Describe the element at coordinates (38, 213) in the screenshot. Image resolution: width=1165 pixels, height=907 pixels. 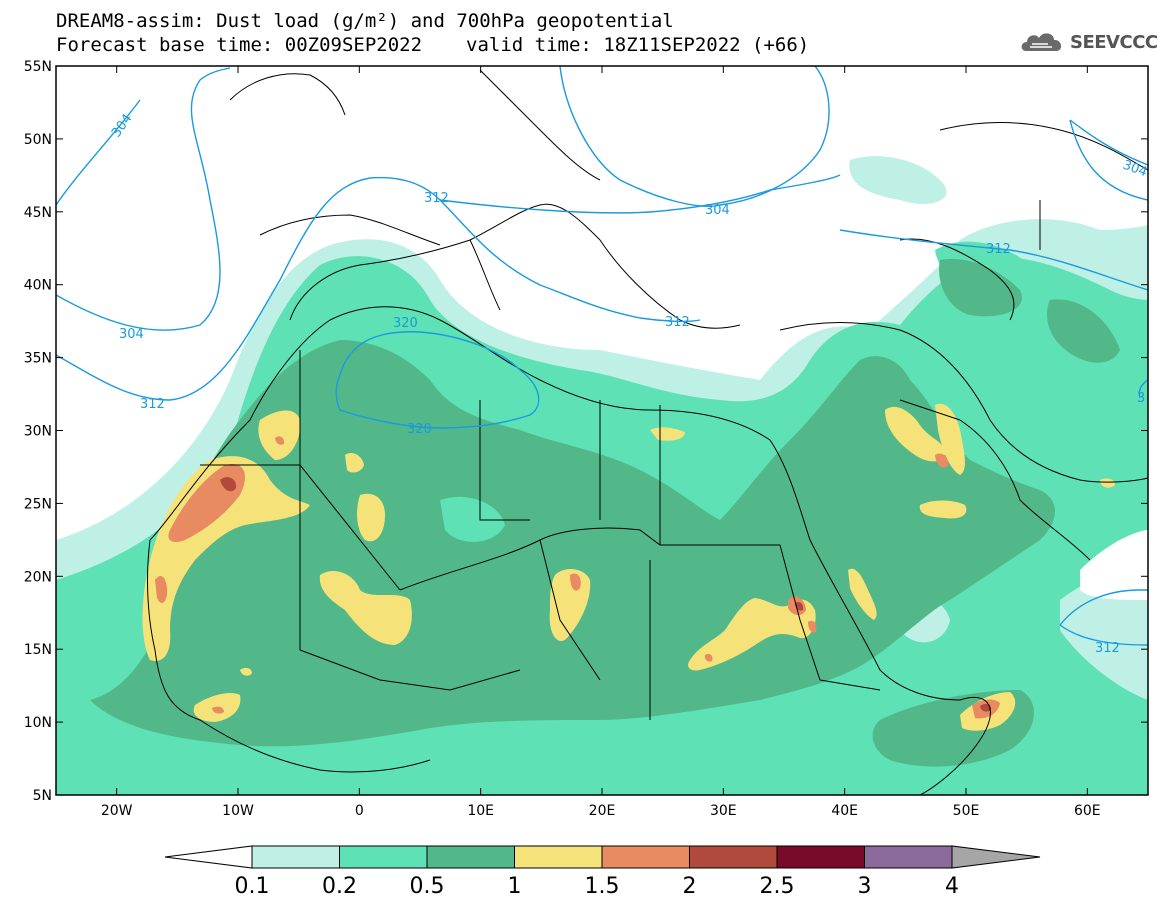
I see `lat-label: 45N` at that location.